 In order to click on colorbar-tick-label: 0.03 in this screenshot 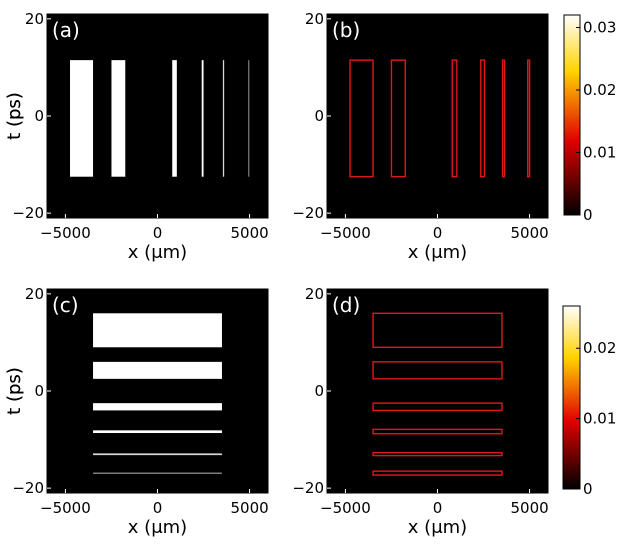, I will do `click(599, 28)`.